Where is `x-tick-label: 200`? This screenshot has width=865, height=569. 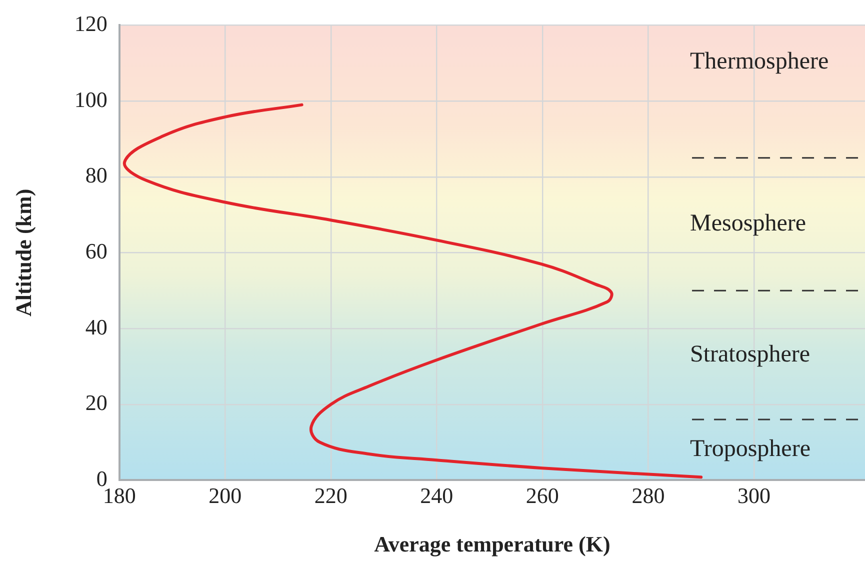
x-tick-label: 200 is located at coordinates (225, 495).